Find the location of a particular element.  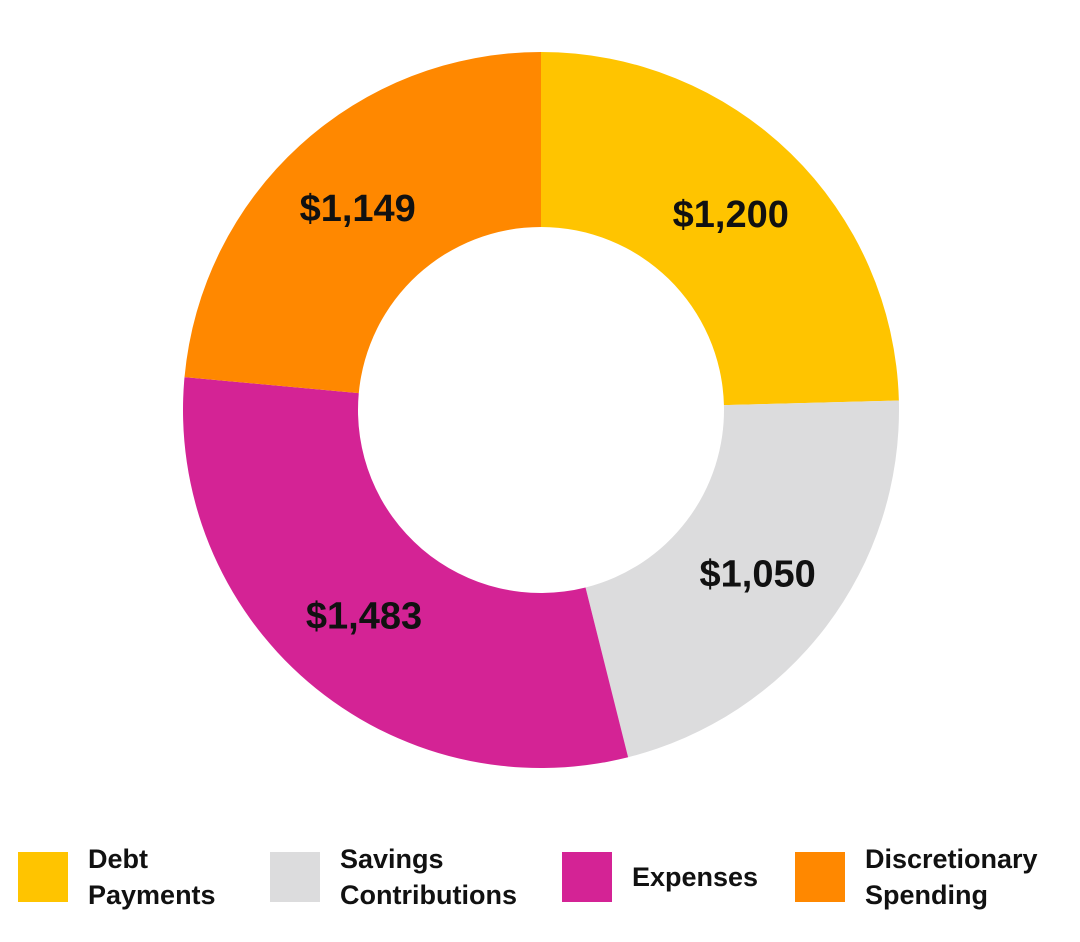

slice-label-savings-contributions: $1,050 is located at coordinates (758, 574).